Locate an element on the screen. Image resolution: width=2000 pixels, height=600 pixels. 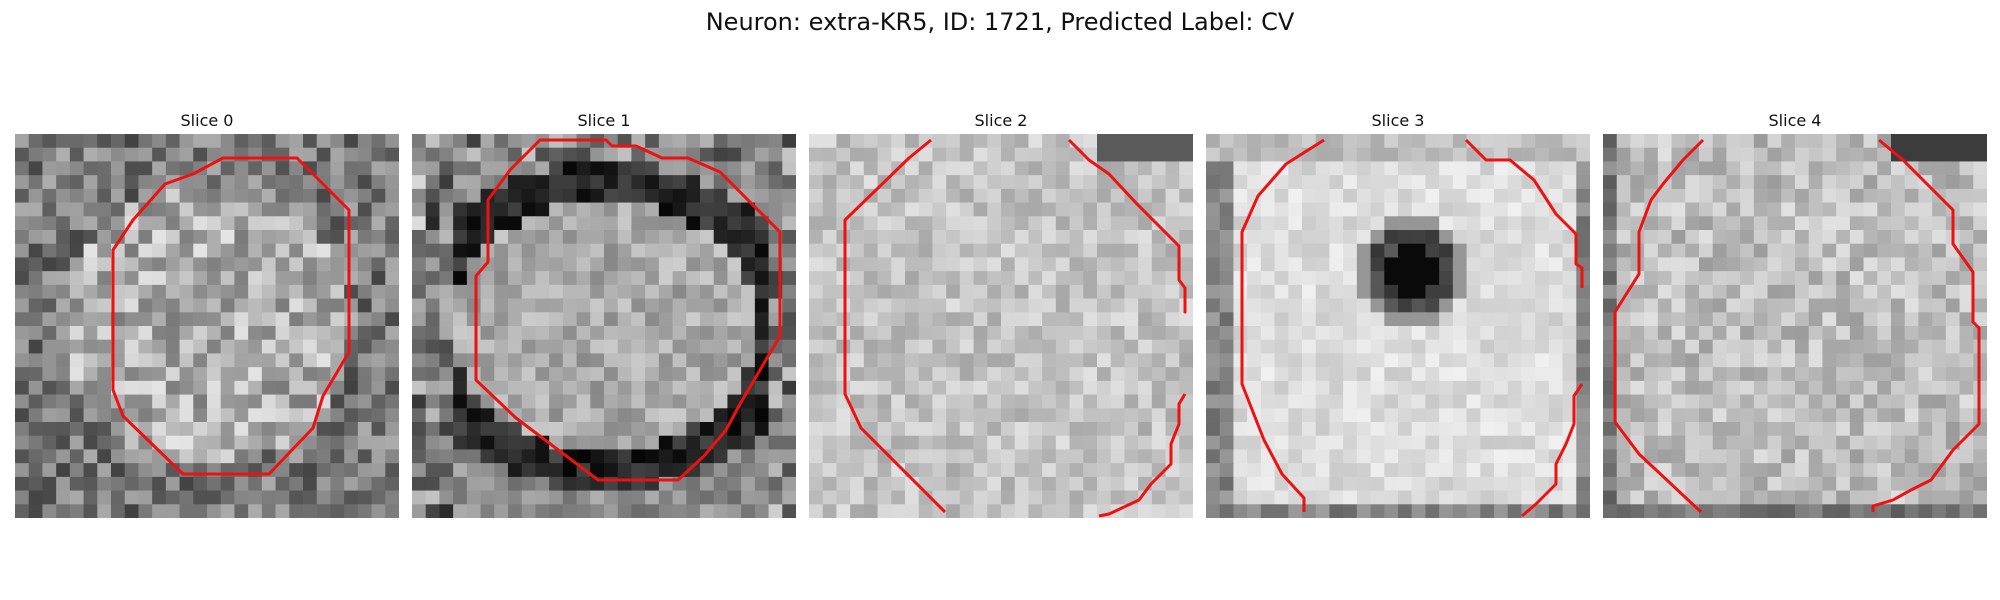
slice-panel-3: Slice 3 is located at coordinates (1398, 314).